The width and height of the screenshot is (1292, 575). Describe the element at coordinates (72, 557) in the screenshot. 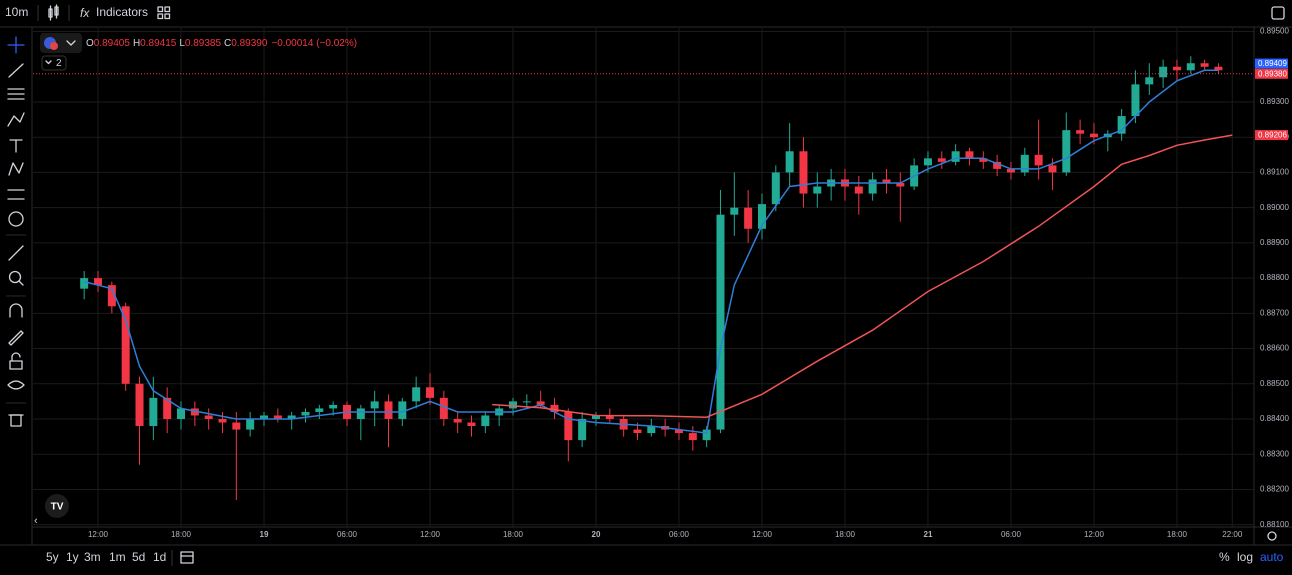

I see `range-button: 1y` at that location.